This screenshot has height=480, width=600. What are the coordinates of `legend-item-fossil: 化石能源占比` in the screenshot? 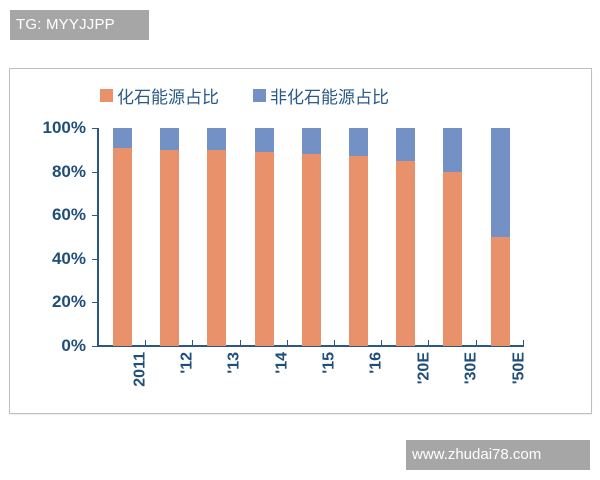 It's located at (159, 95).